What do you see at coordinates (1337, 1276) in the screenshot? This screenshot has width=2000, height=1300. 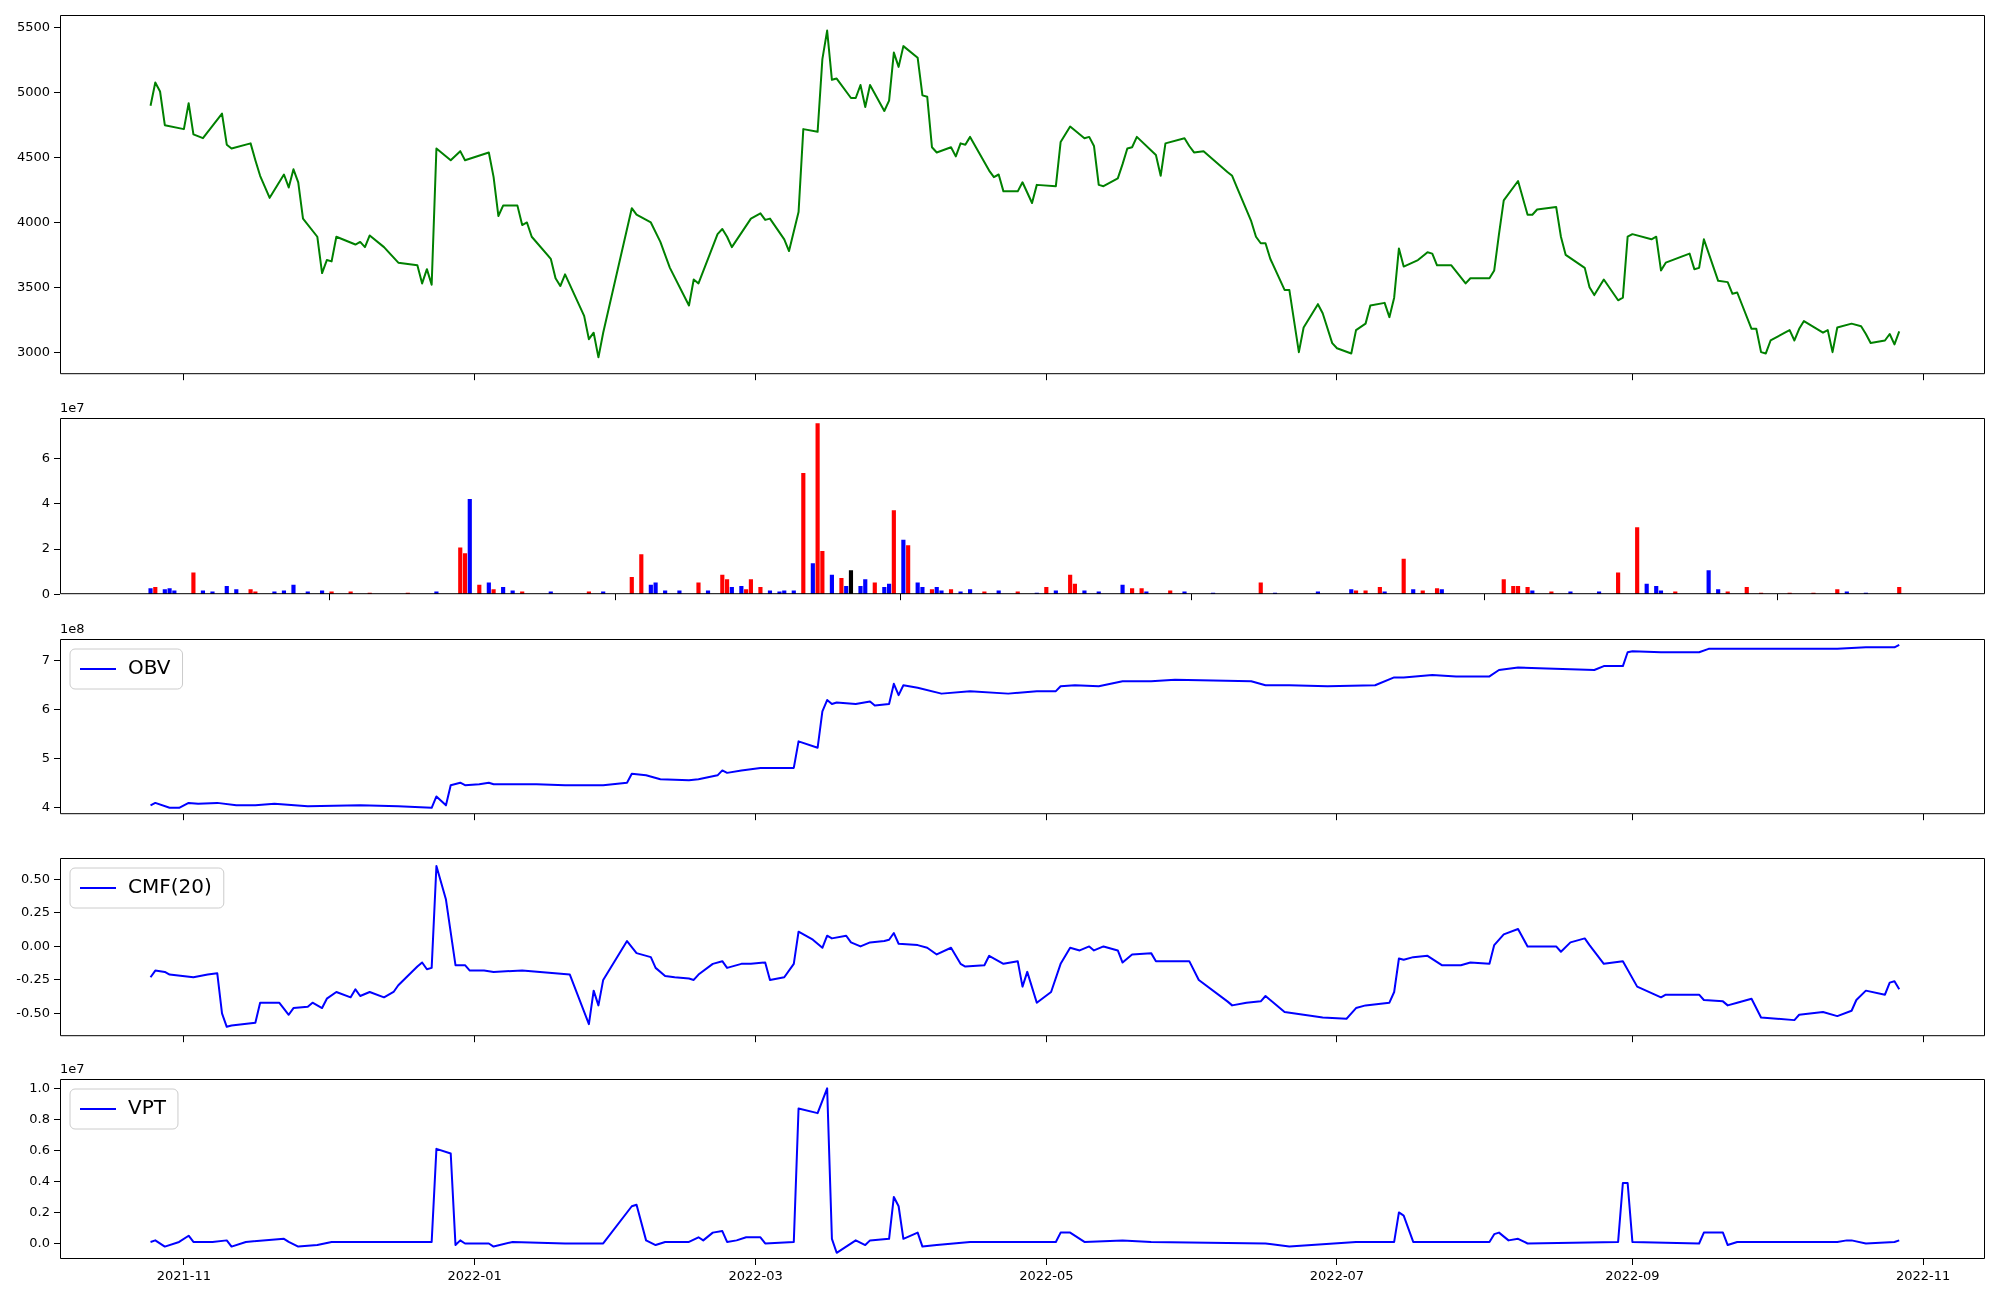 I see `x-tick-label: 2022-07` at bounding box center [1337, 1276].